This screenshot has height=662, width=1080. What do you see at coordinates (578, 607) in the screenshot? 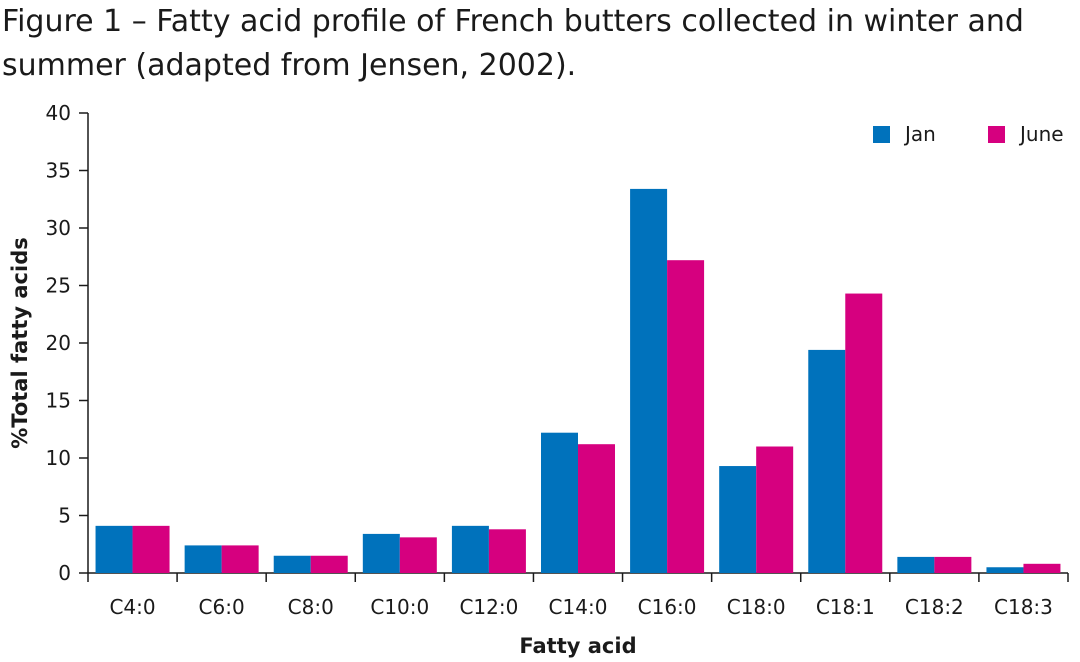
I see `x-tick-label: C14:0` at bounding box center [578, 607].